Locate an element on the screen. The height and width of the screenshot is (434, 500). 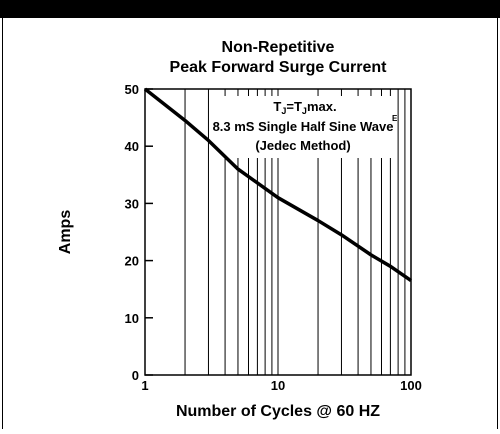
y-tick-label: 0 is located at coordinates (135, 375).